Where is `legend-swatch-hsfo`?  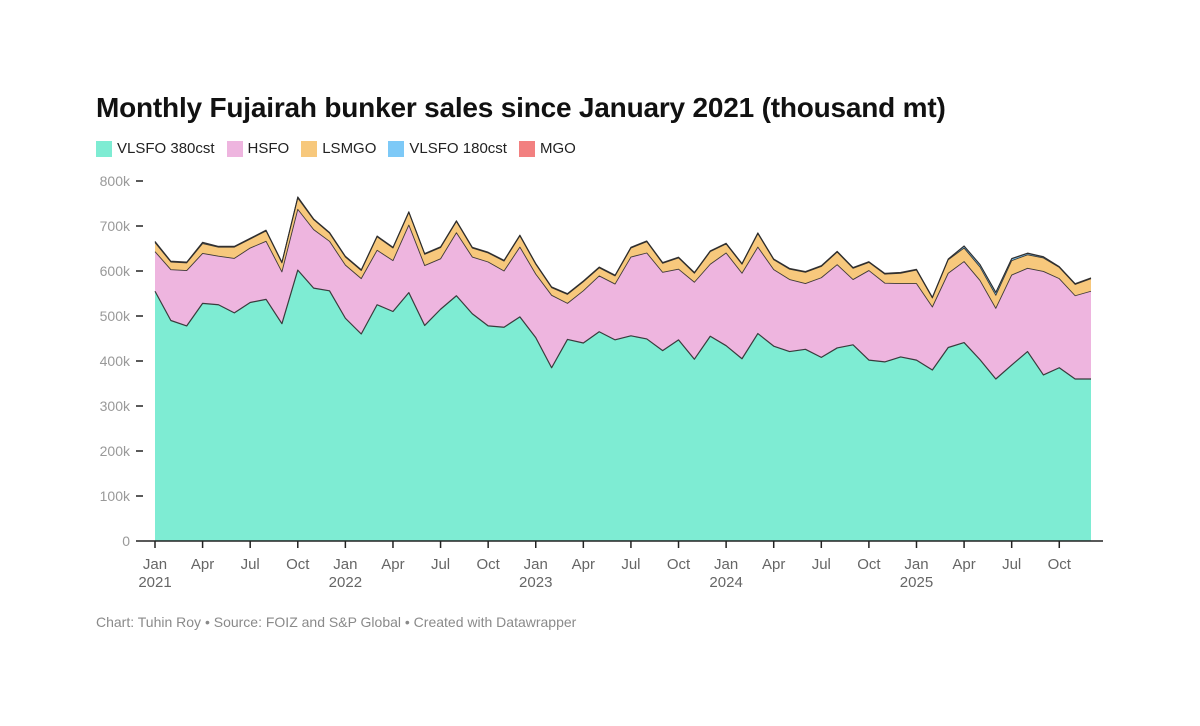
legend-swatch-hsfo is located at coordinates (234, 148).